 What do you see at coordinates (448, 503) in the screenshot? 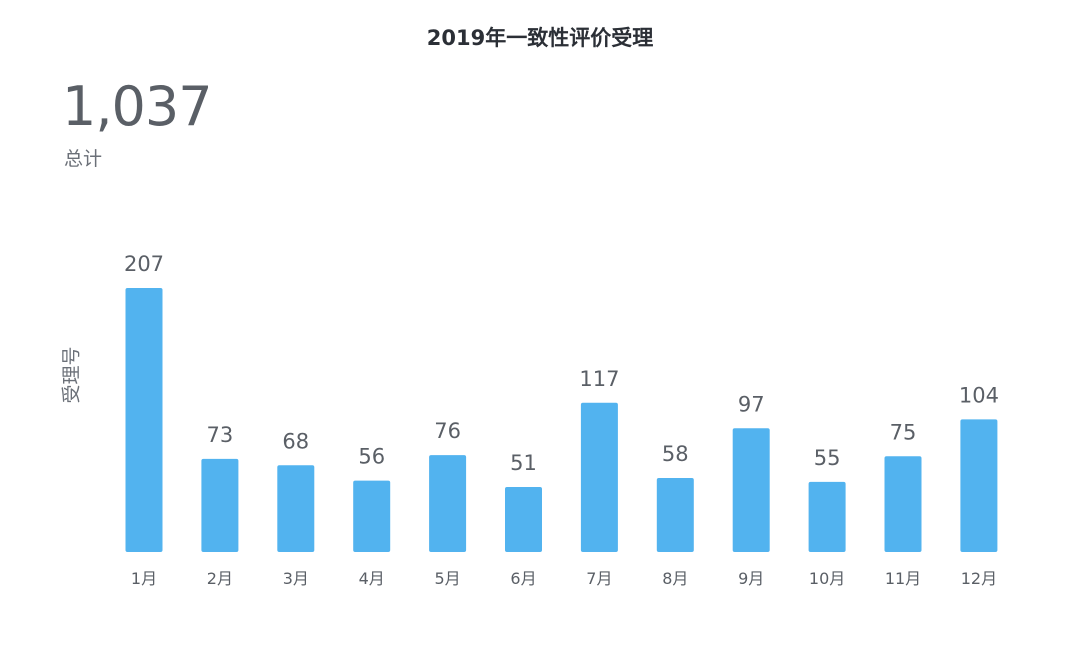
I see `bar-5月` at bounding box center [448, 503].